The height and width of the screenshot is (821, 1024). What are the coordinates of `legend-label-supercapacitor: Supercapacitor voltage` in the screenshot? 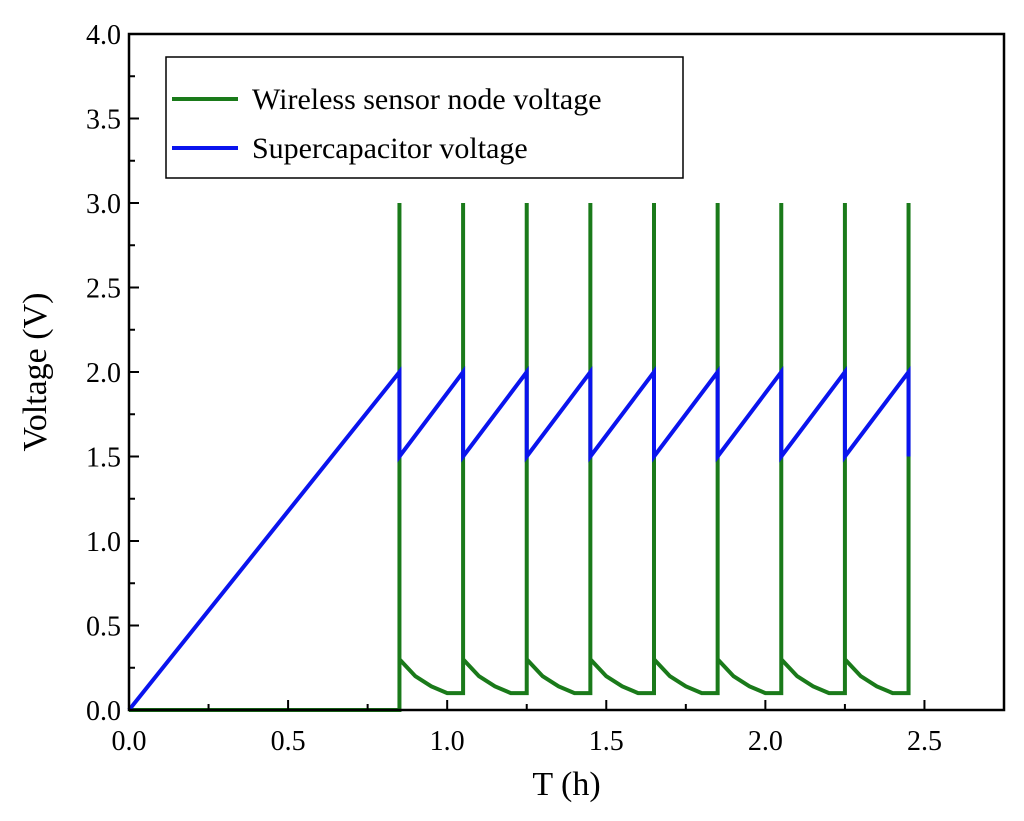 It's located at (390, 148).